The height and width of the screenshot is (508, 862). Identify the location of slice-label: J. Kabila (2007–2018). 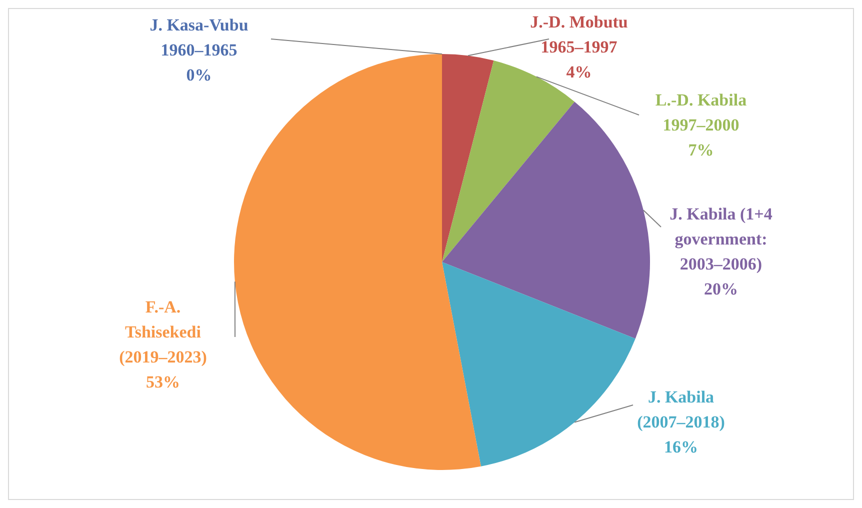
(681, 409).